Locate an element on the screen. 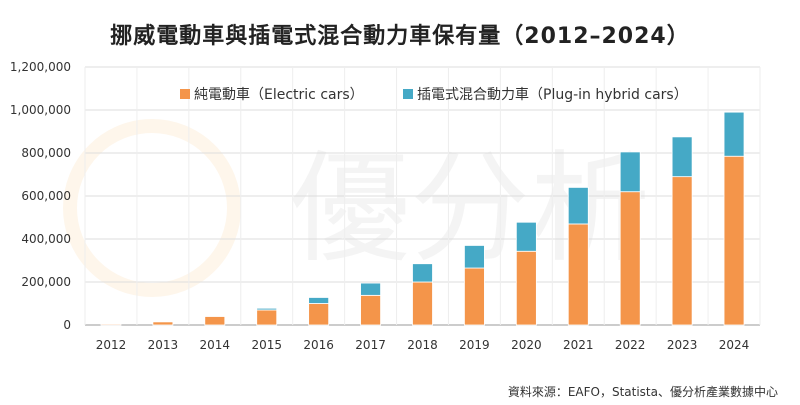  x-tick-label: 2020 is located at coordinates (526, 345).